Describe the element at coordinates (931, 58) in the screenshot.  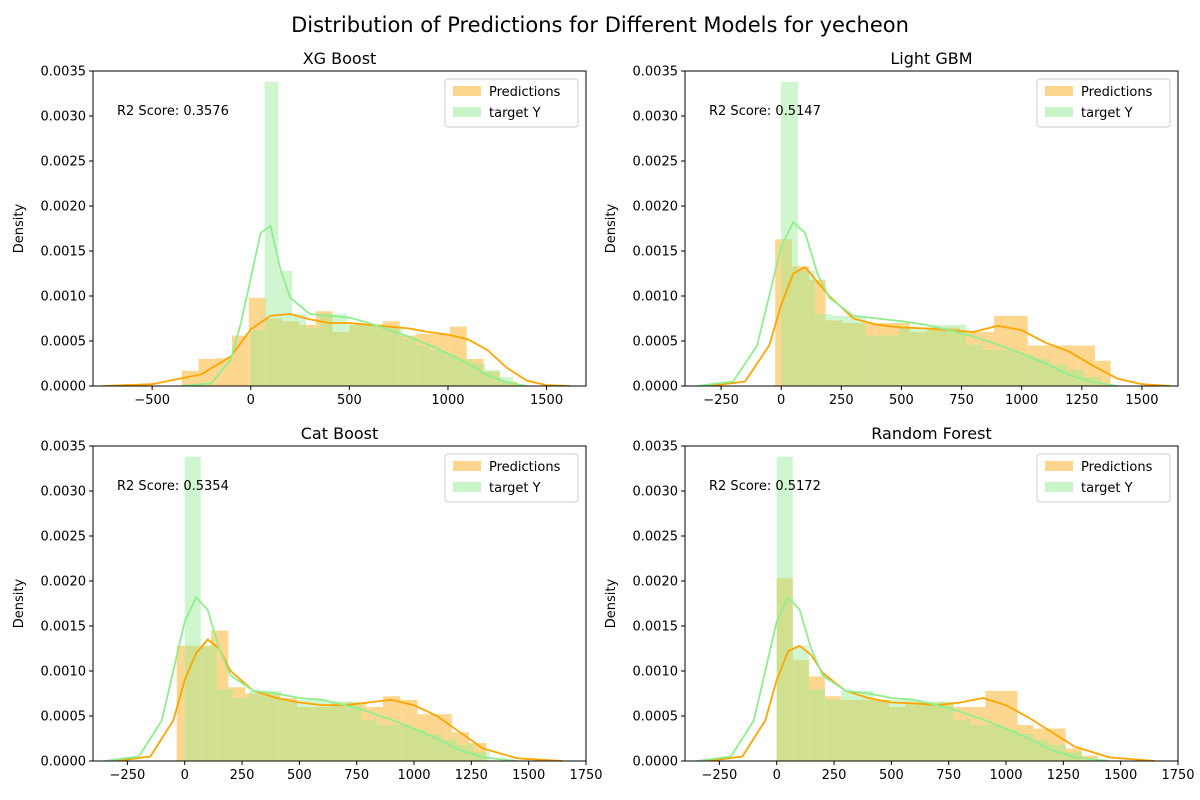
I see `panel-title: Light GBM` at that location.